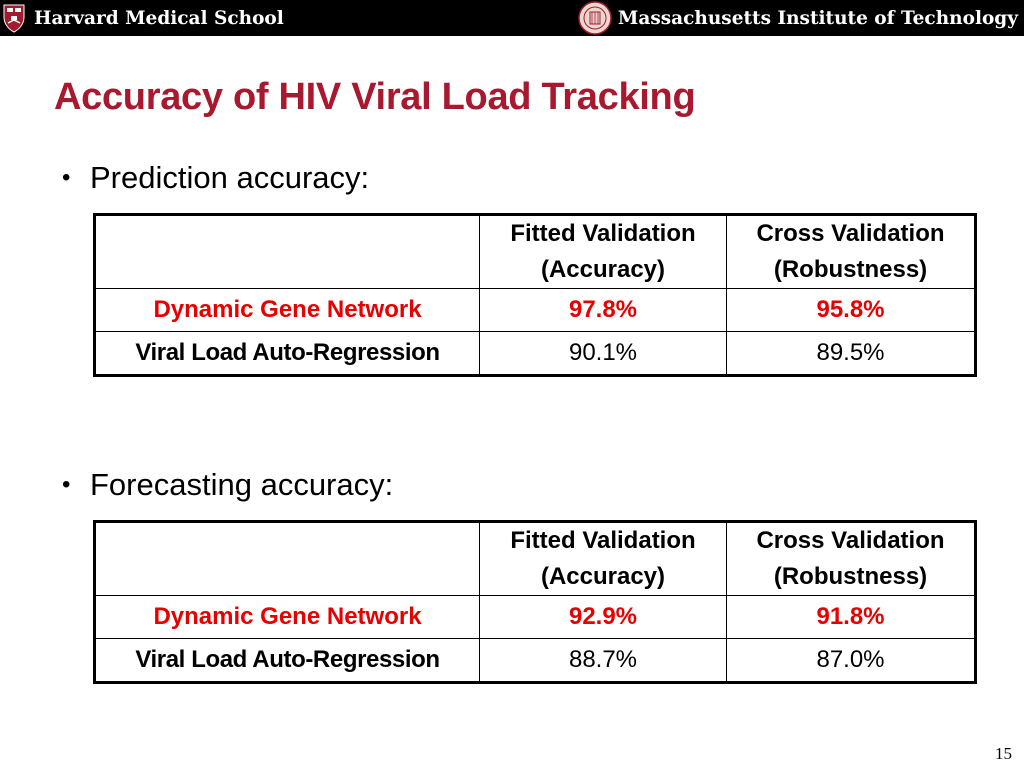  I want to click on cell-value: 89.5%, so click(851, 353).